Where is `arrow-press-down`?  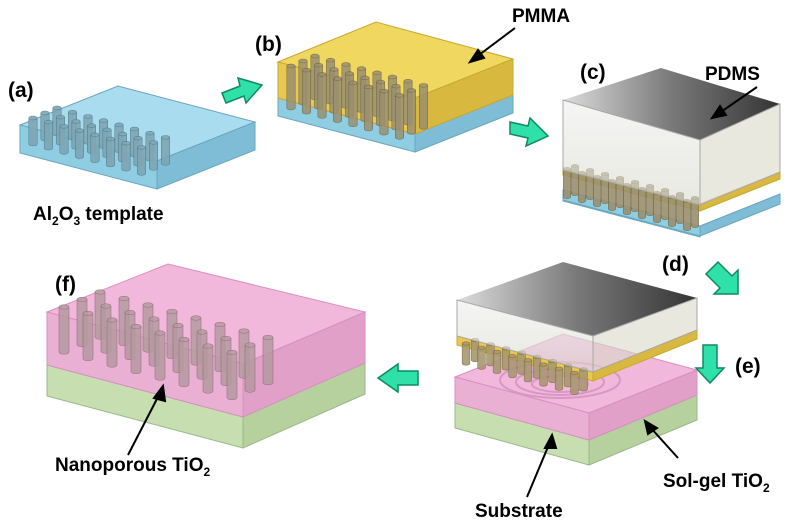 arrow-press-down is located at coordinates (710, 364).